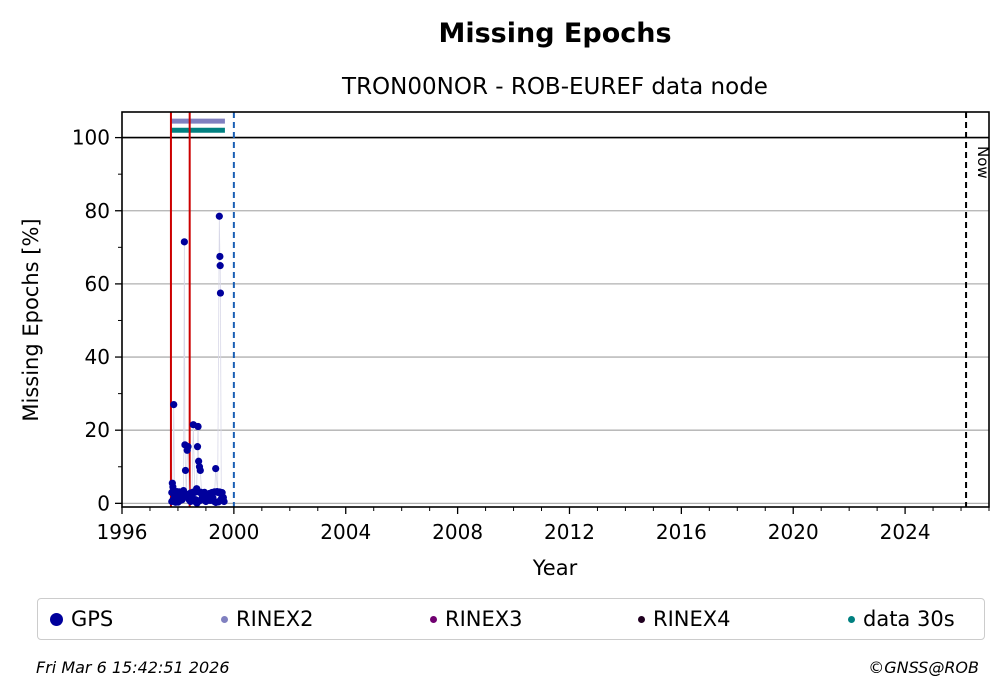 The width and height of the screenshot is (1008, 699). Describe the element at coordinates (554, 87) in the screenshot. I see `chart-subtitle: TRON00NOR - ROB-EUREF data node` at that location.